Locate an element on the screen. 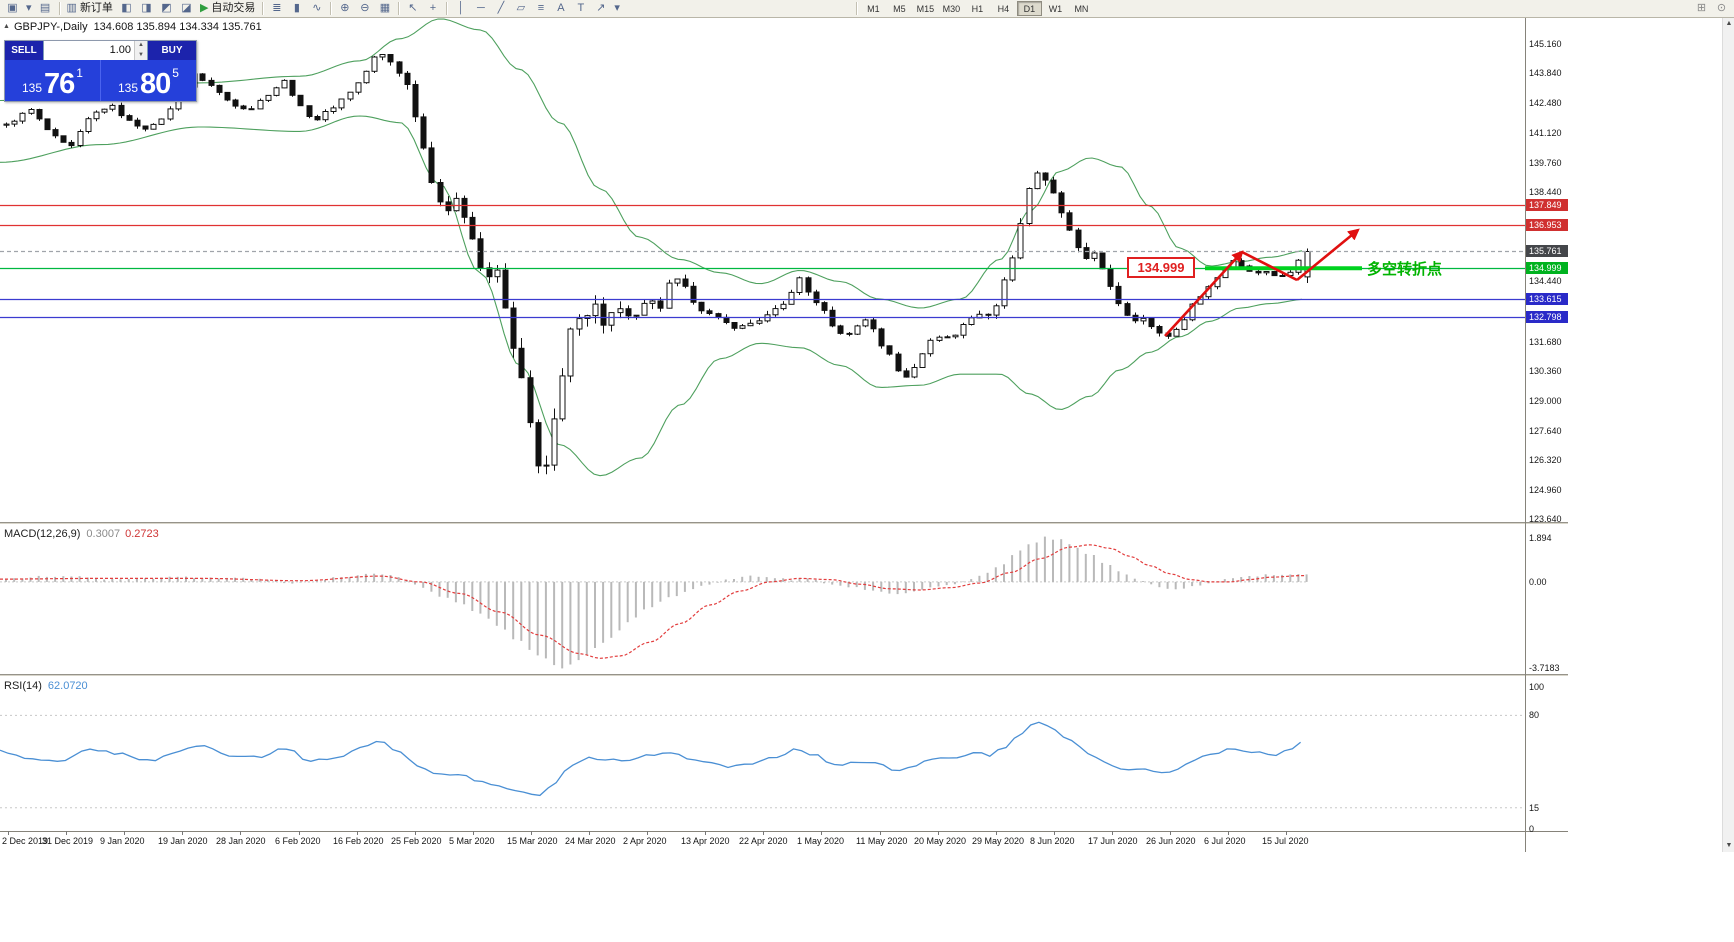 The image size is (1734, 942). rsi-scale-label: 15 is located at coordinates (1534, 808).